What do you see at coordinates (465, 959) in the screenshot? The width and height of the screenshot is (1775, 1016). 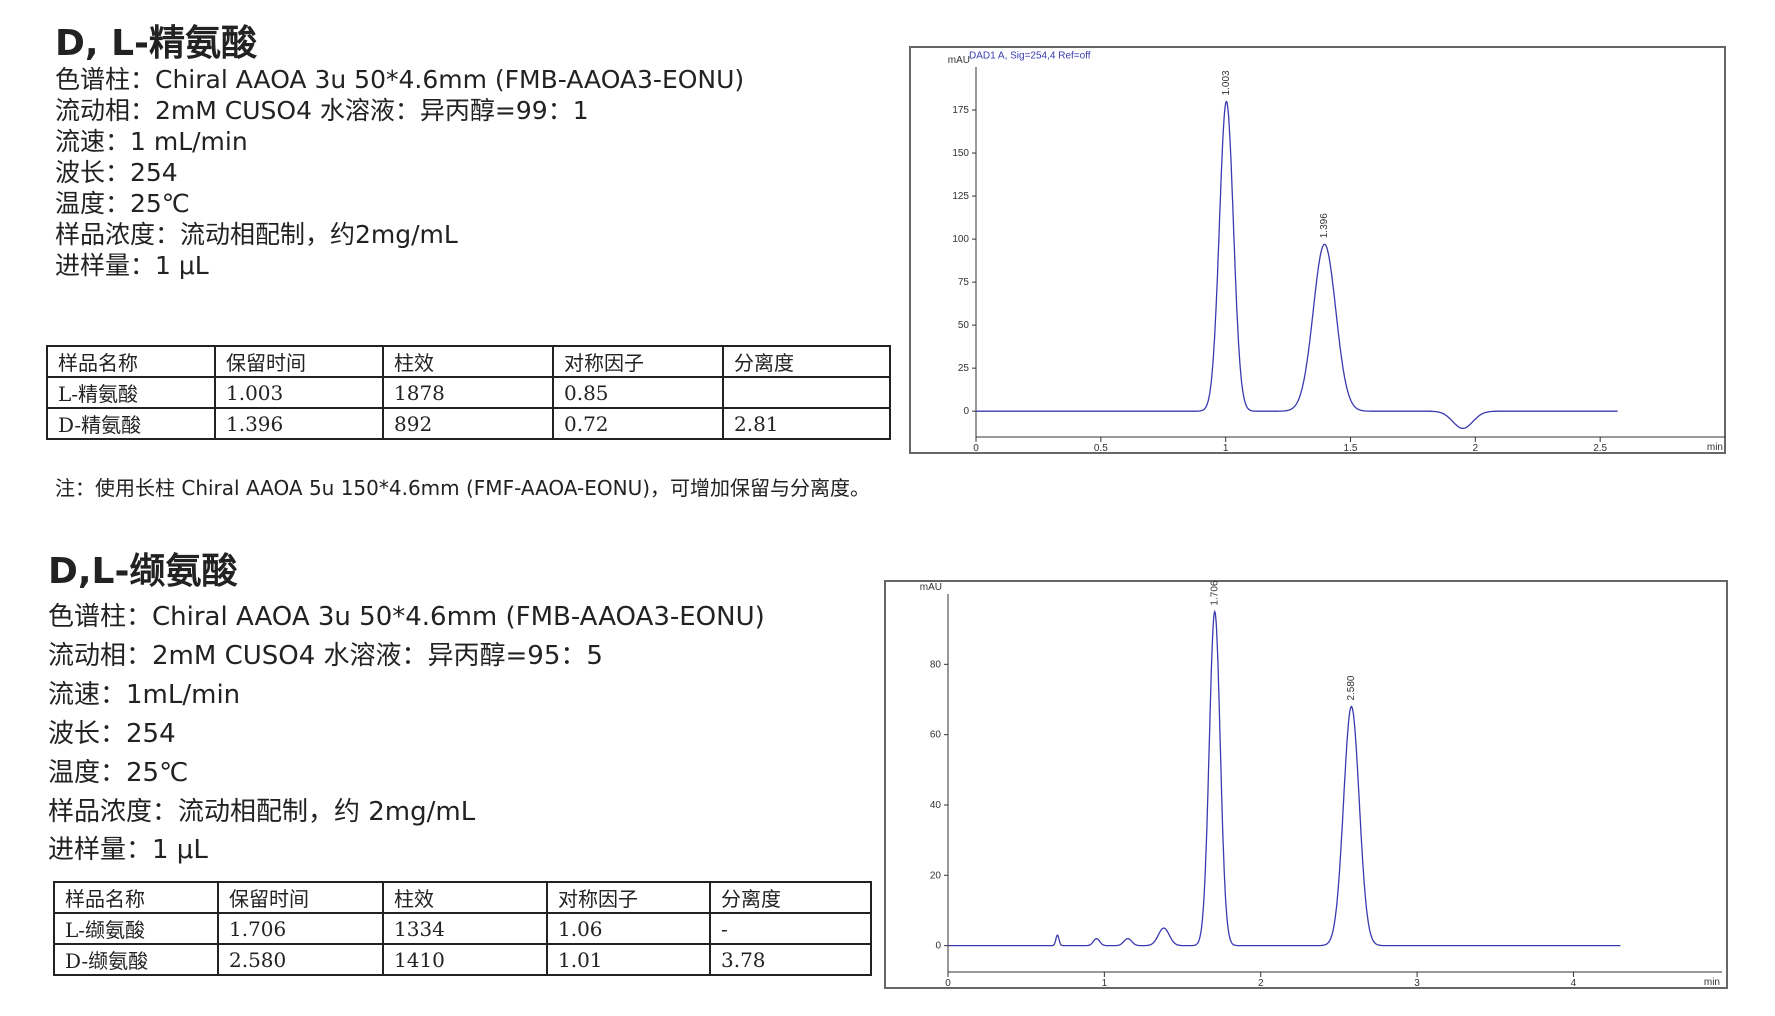 I see `table-cell: 1410` at bounding box center [465, 959].